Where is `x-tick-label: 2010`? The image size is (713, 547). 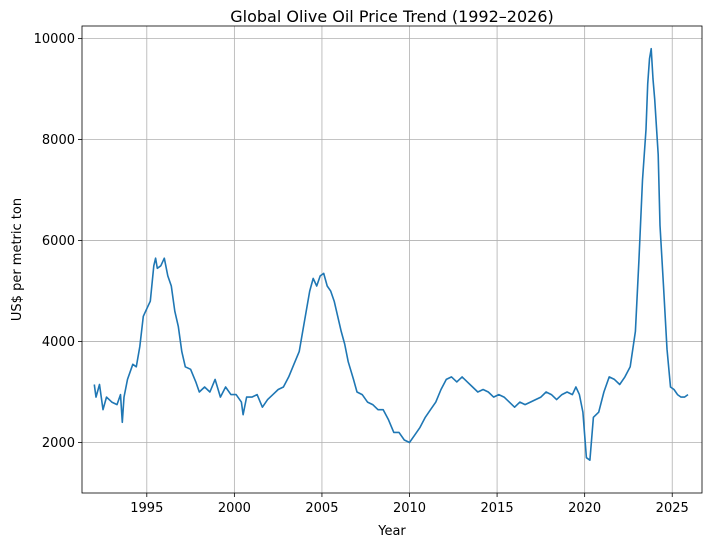 x-tick-label: 2010 is located at coordinates (409, 508).